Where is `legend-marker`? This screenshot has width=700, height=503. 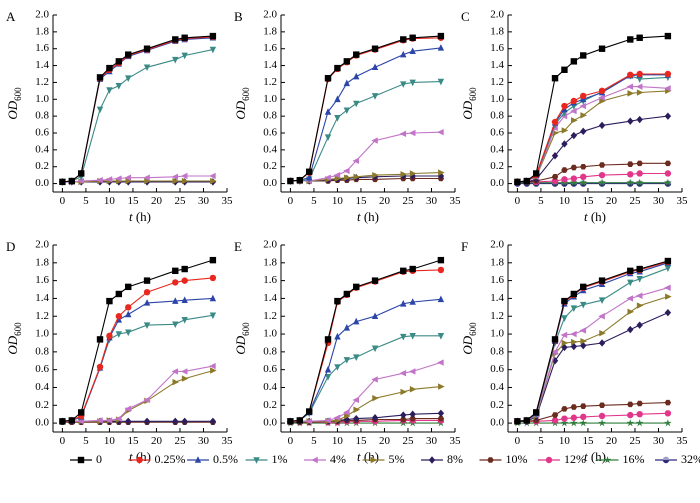 legend-marker is located at coordinates (549, 460).